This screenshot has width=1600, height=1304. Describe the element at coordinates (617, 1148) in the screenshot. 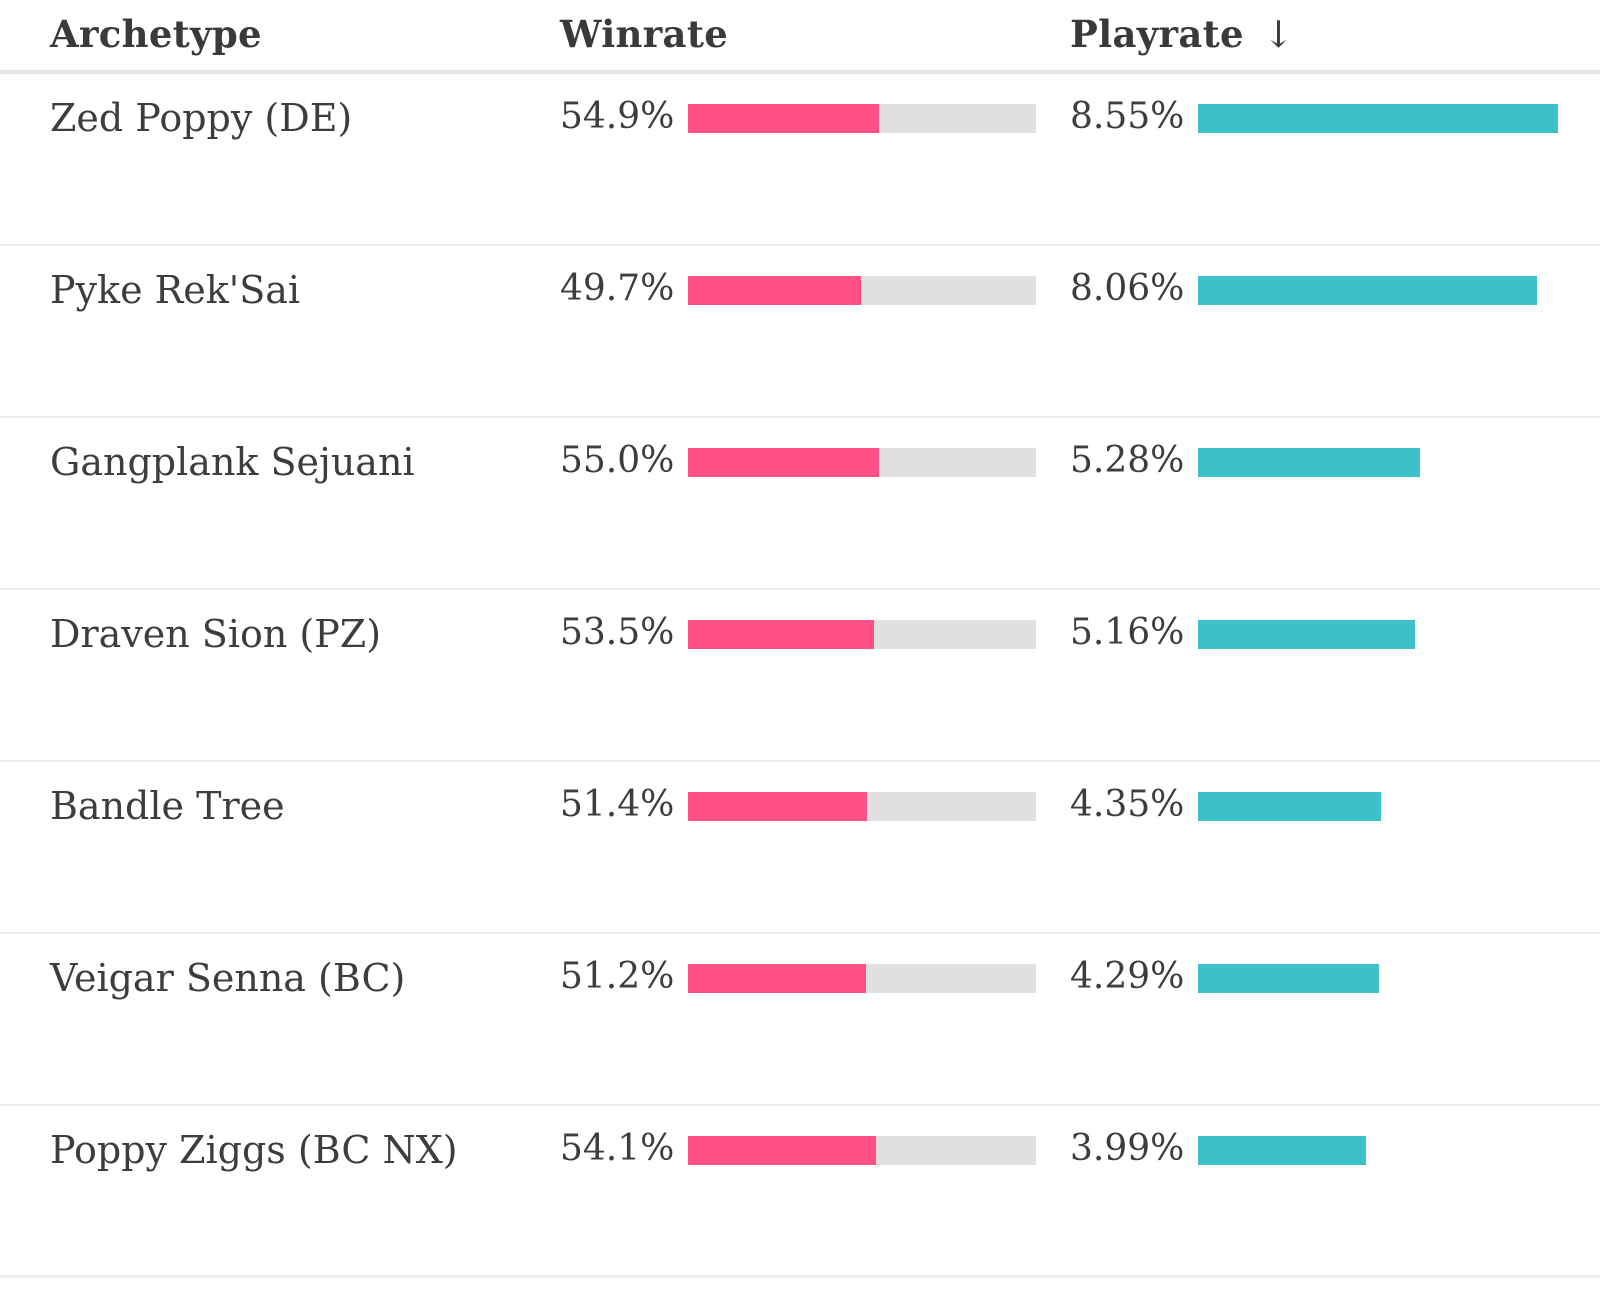

I see `winrate-value: 54.1%` at that location.